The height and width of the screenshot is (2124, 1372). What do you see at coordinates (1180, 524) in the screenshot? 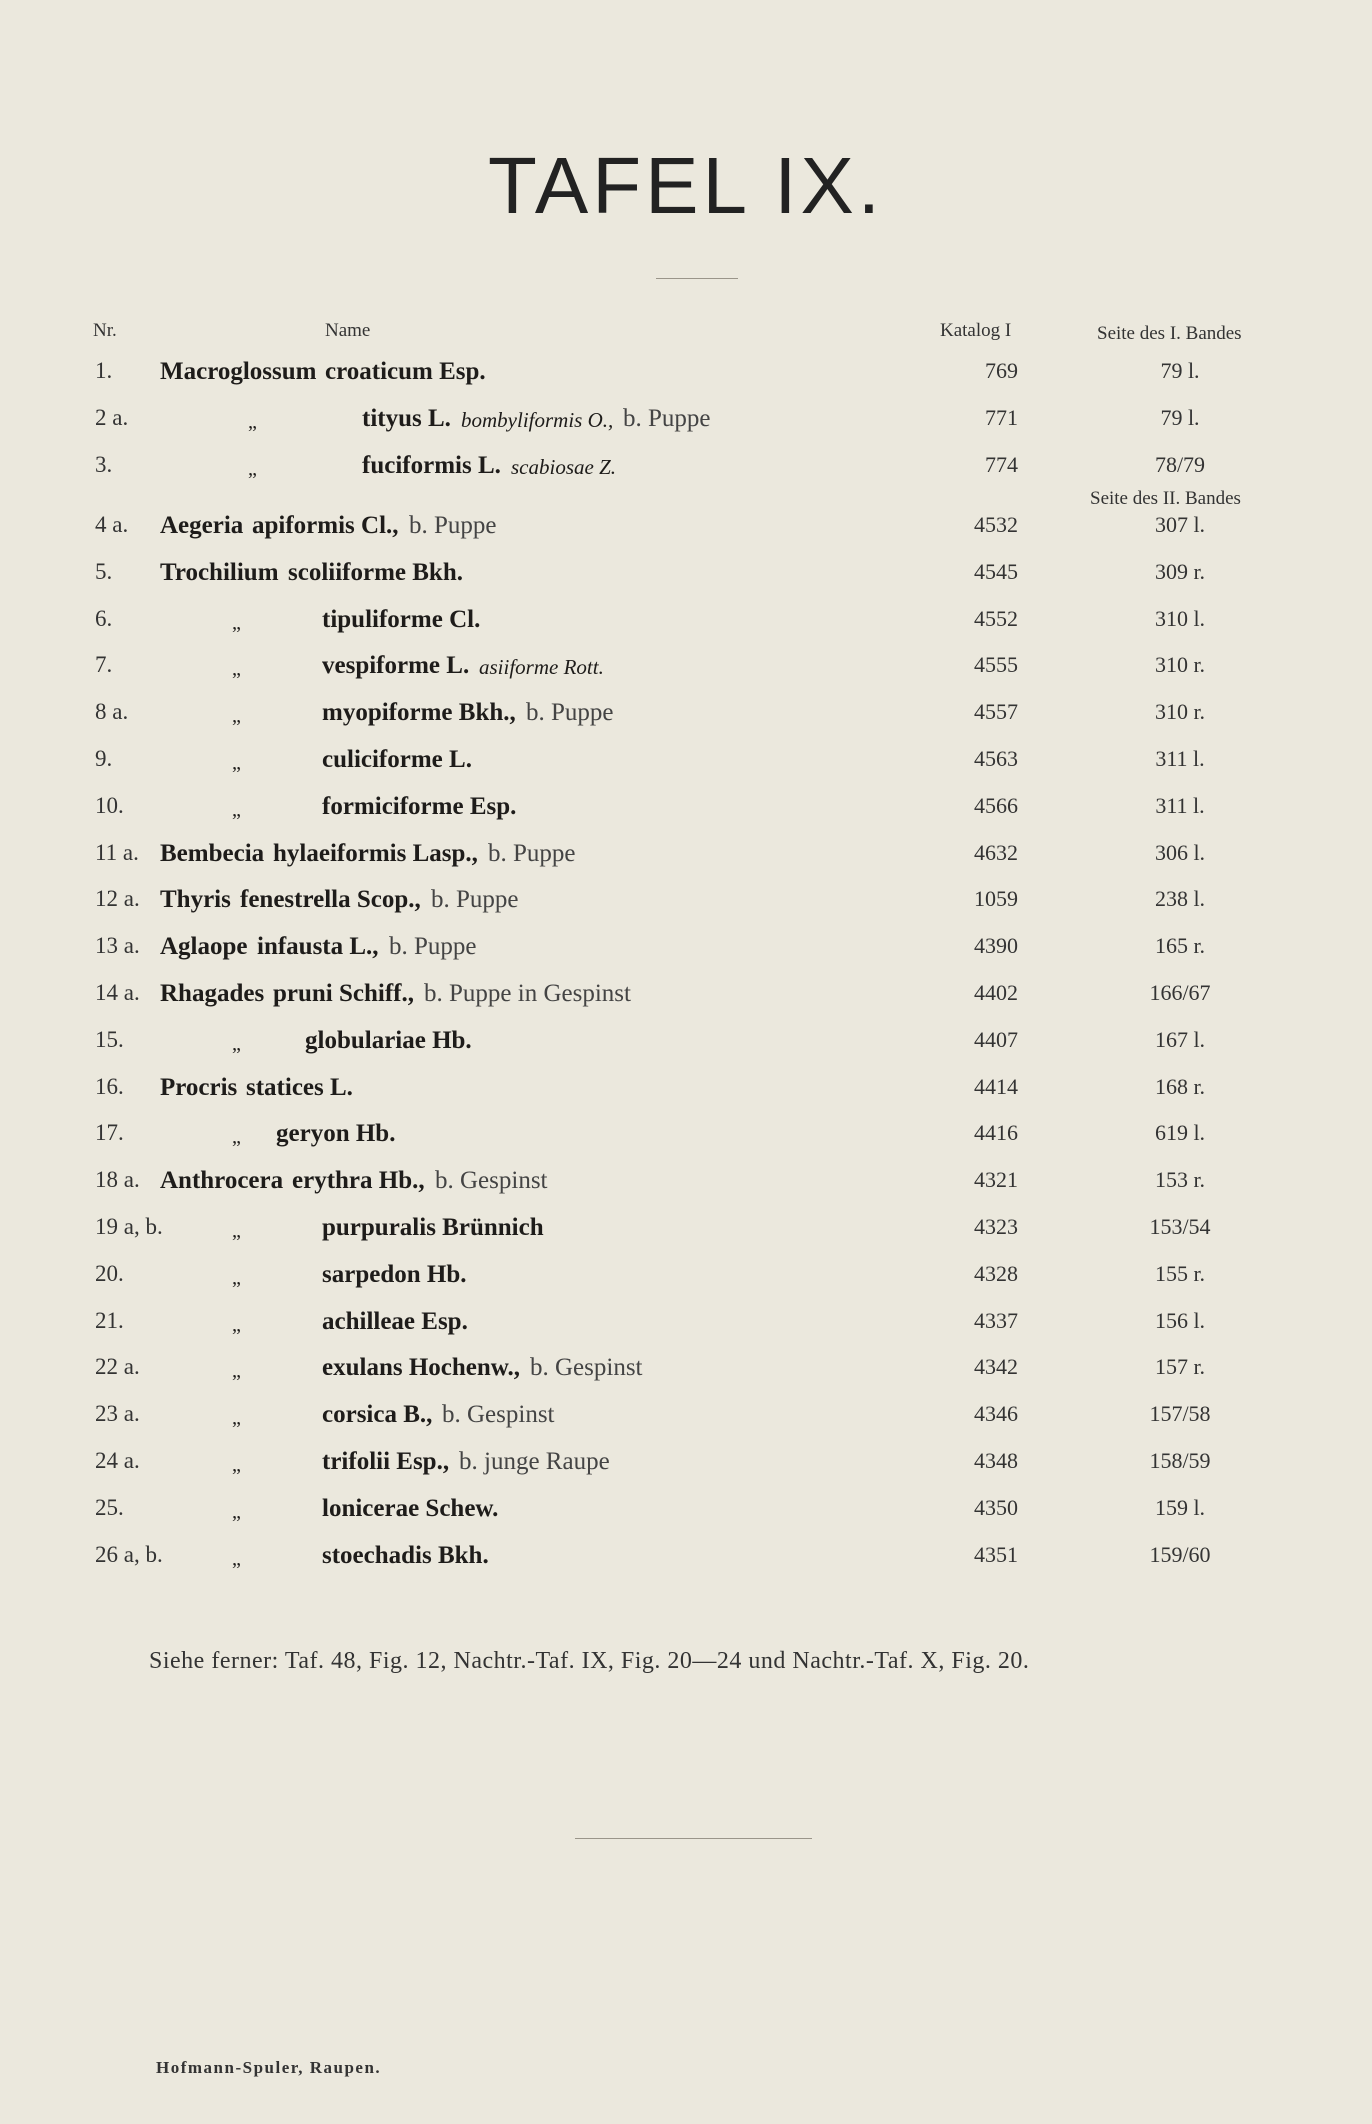
I see `page-reference: 307 l.` at bounding box center [1180, 524].